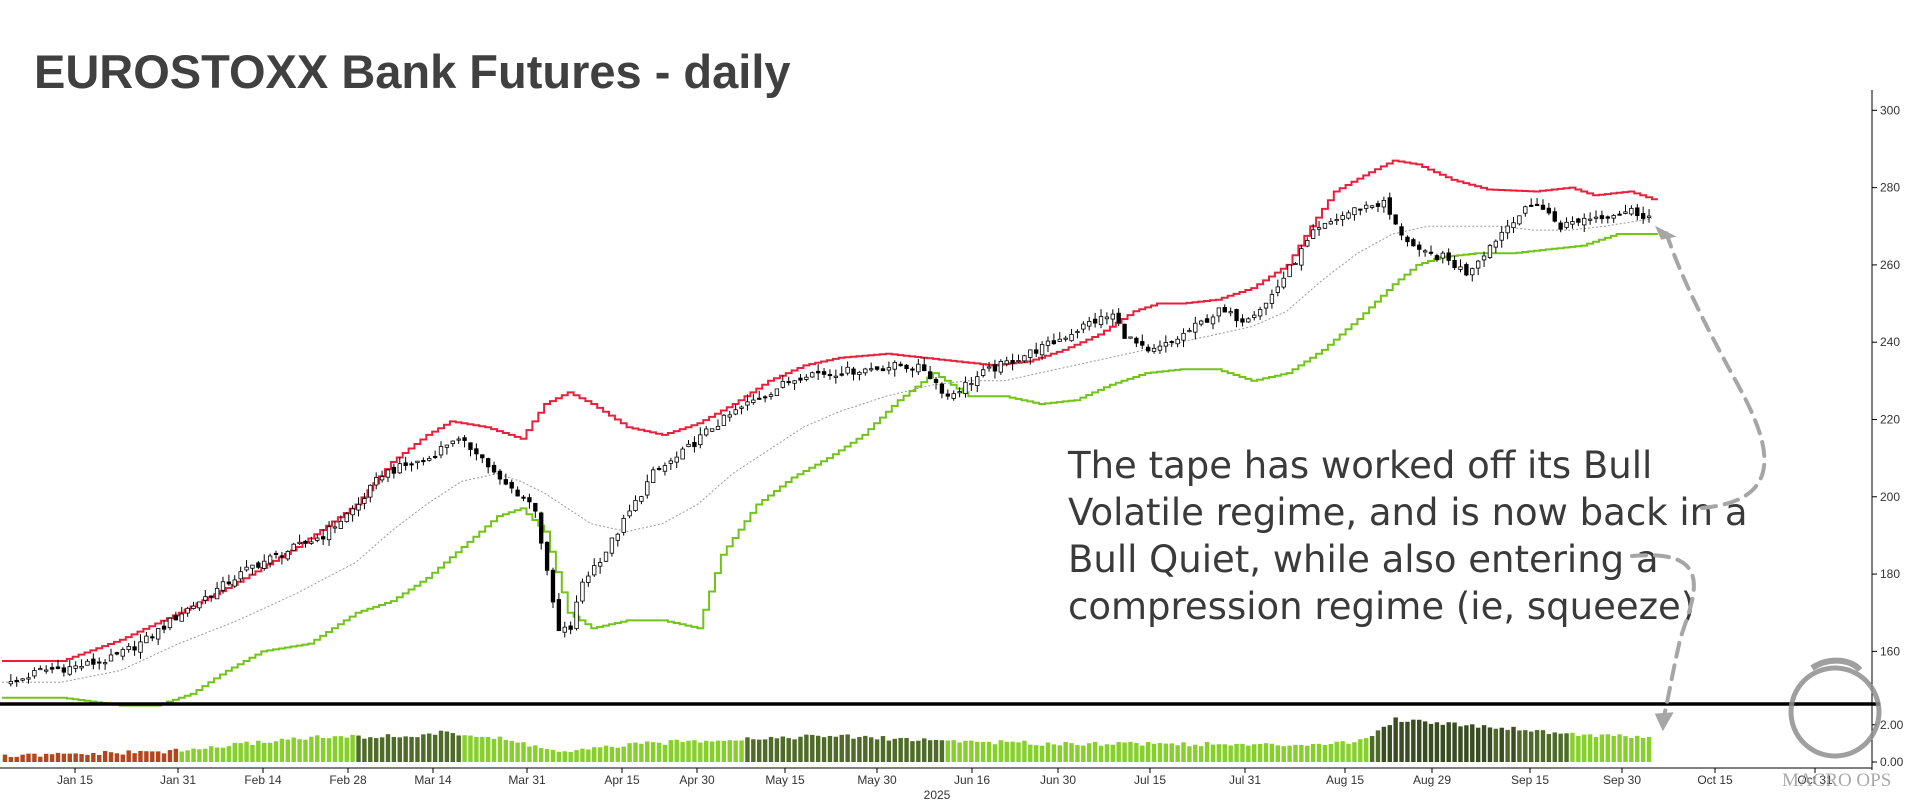 This screenshot has height=803, width=1915. Describe the element at coordinates (1622, 780) in the screenshot. I see `x-tick-label: Sep 30` at that location.